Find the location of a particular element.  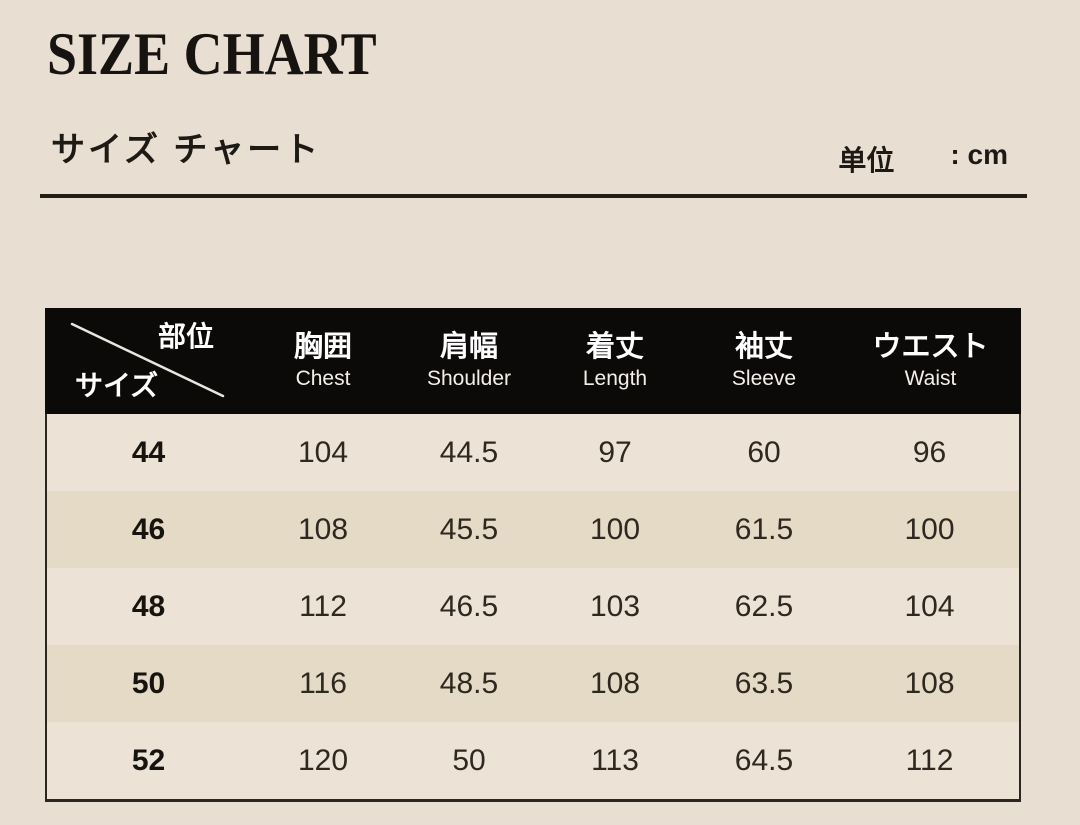

unit-label: 单位 is located at coordinates (866, 160).